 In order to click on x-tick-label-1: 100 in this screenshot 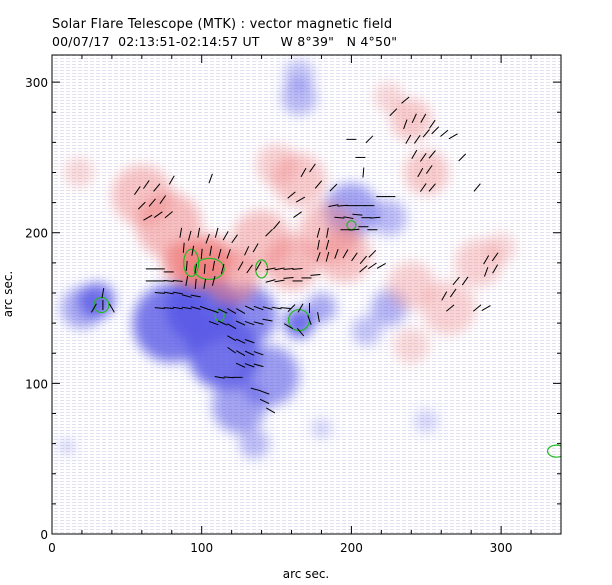, I will do `click(201, 548)`.